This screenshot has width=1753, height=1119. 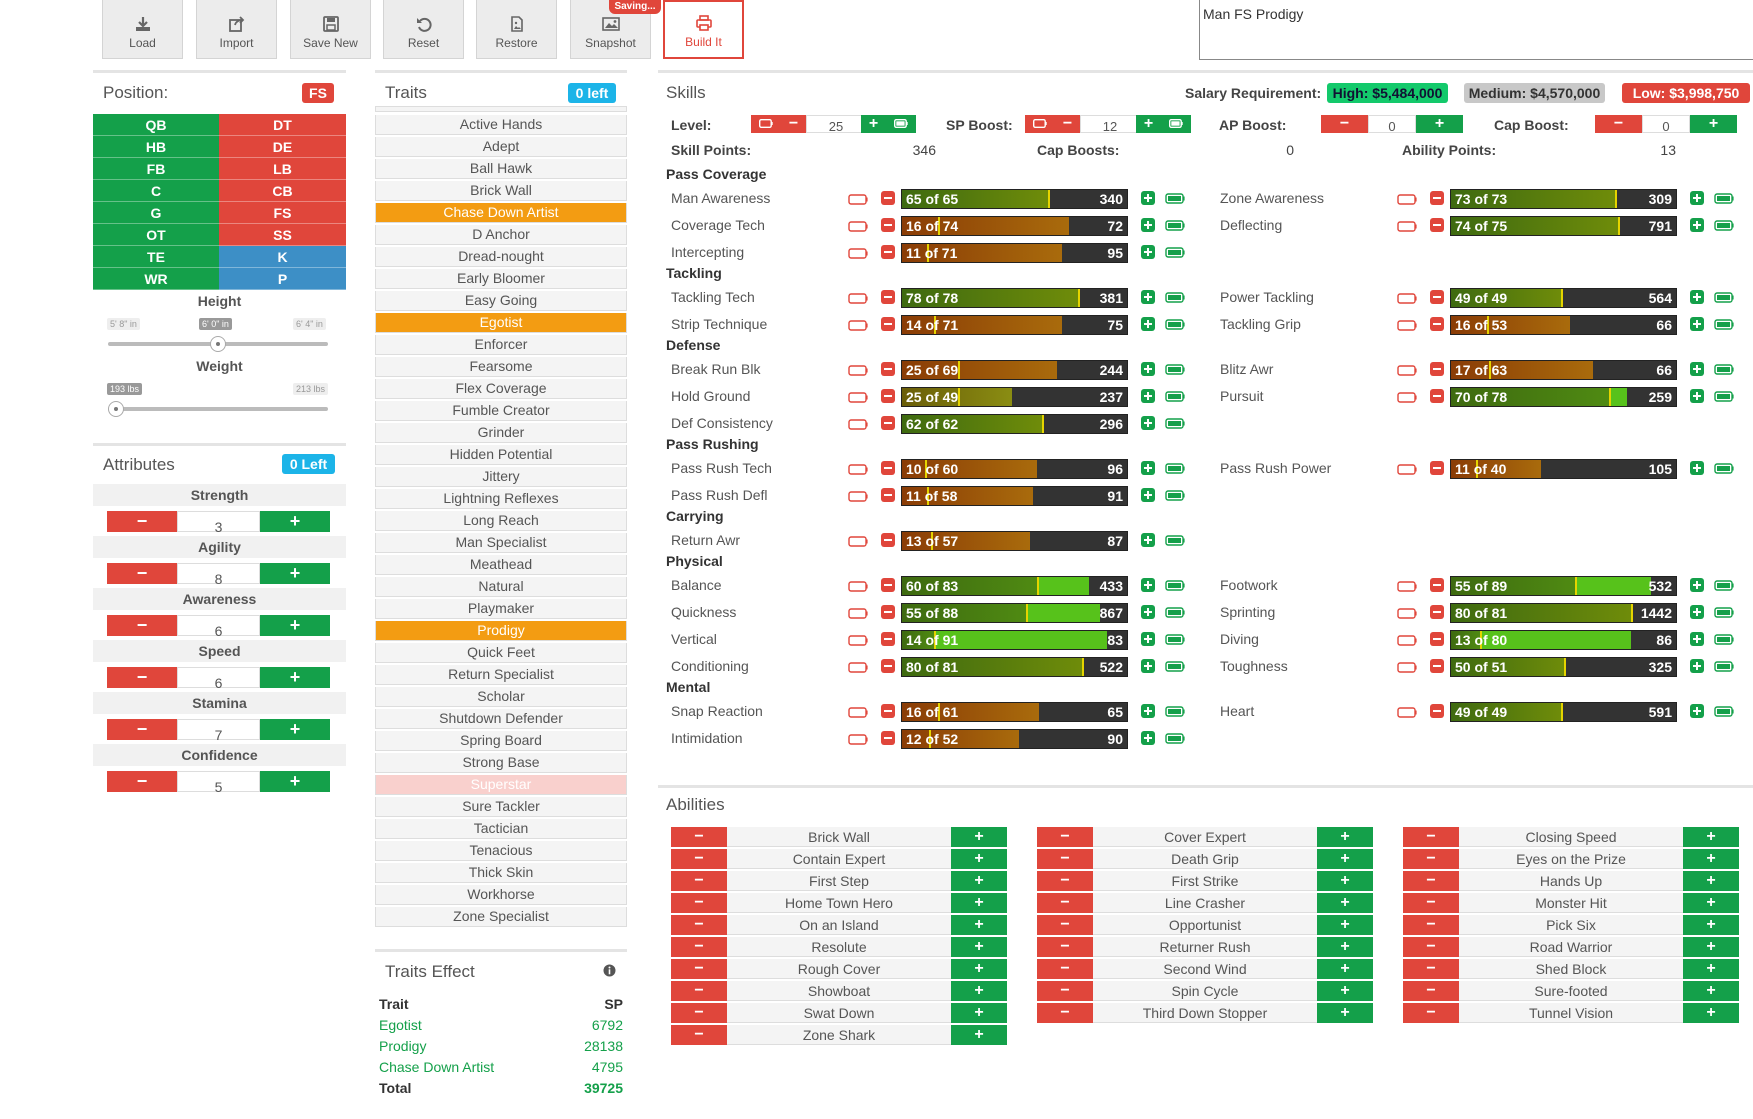 What do you see at coordinates (1148, 666) in the screenshot?
I see `conditioning-increment-button` at bounding box center [1148, 666].